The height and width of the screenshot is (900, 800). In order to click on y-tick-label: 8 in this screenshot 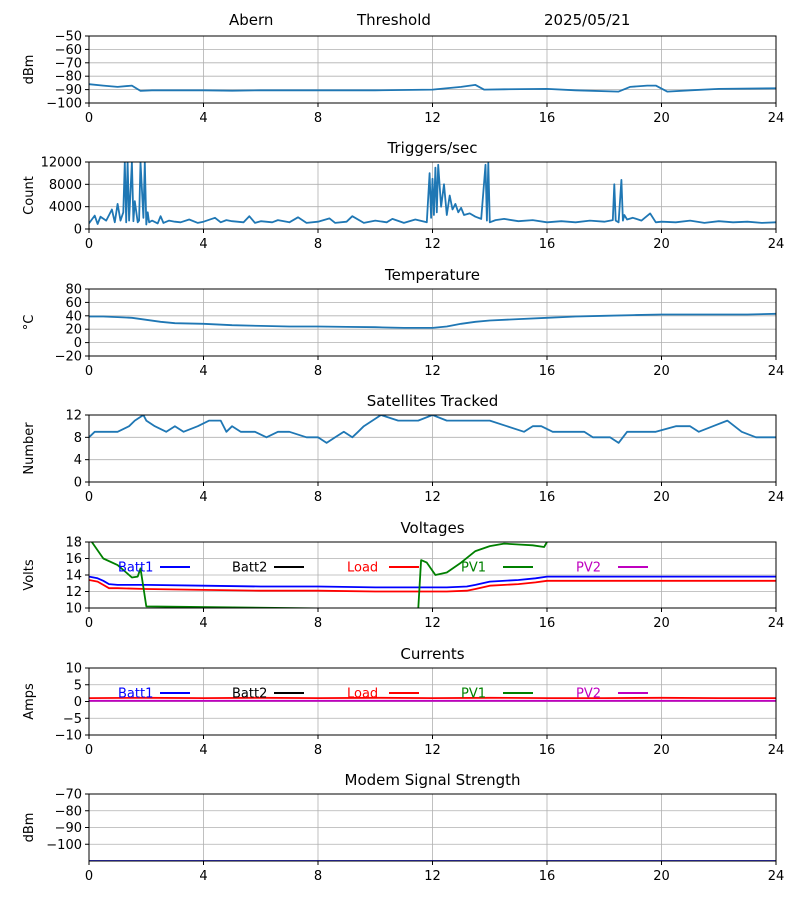, I will do `click(78, 438)`.